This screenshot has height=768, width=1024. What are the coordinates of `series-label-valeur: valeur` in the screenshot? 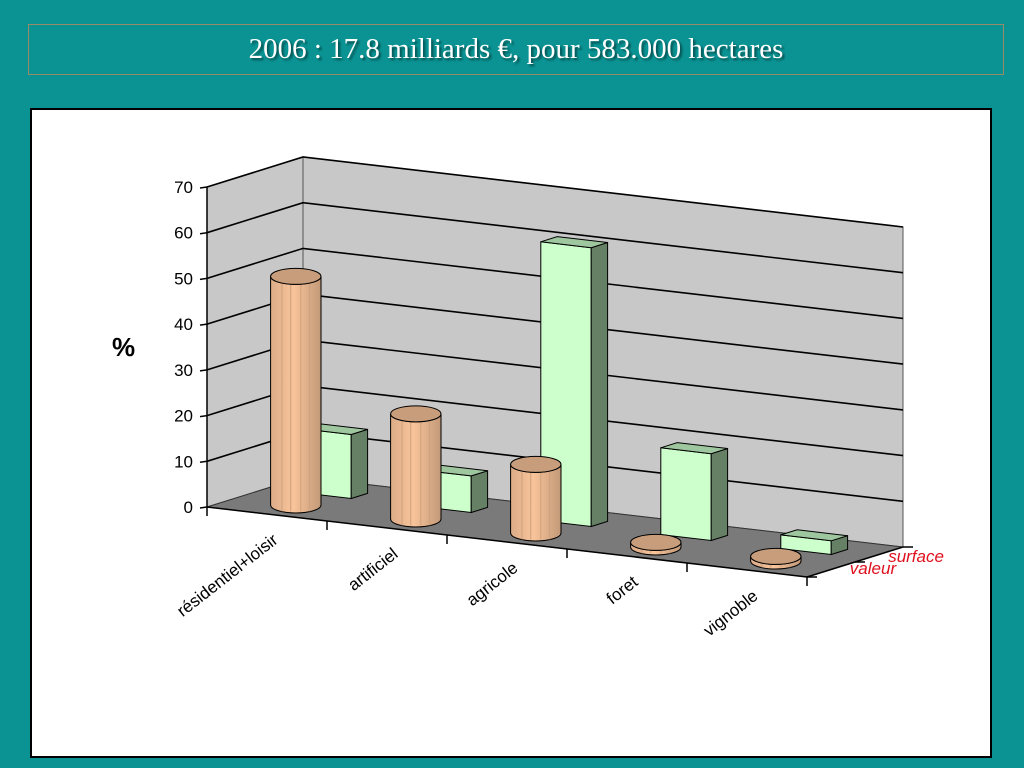 It's located at (874, 568).